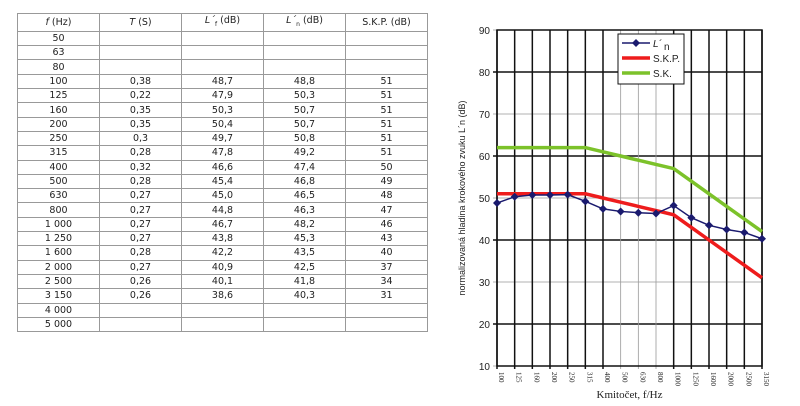 This screenshot has height=406, width=800. Describe the element at coordinates (222, 210) in the screenshot. I see `table-row: 800 0,27 44,8 46,3 47` at that location.